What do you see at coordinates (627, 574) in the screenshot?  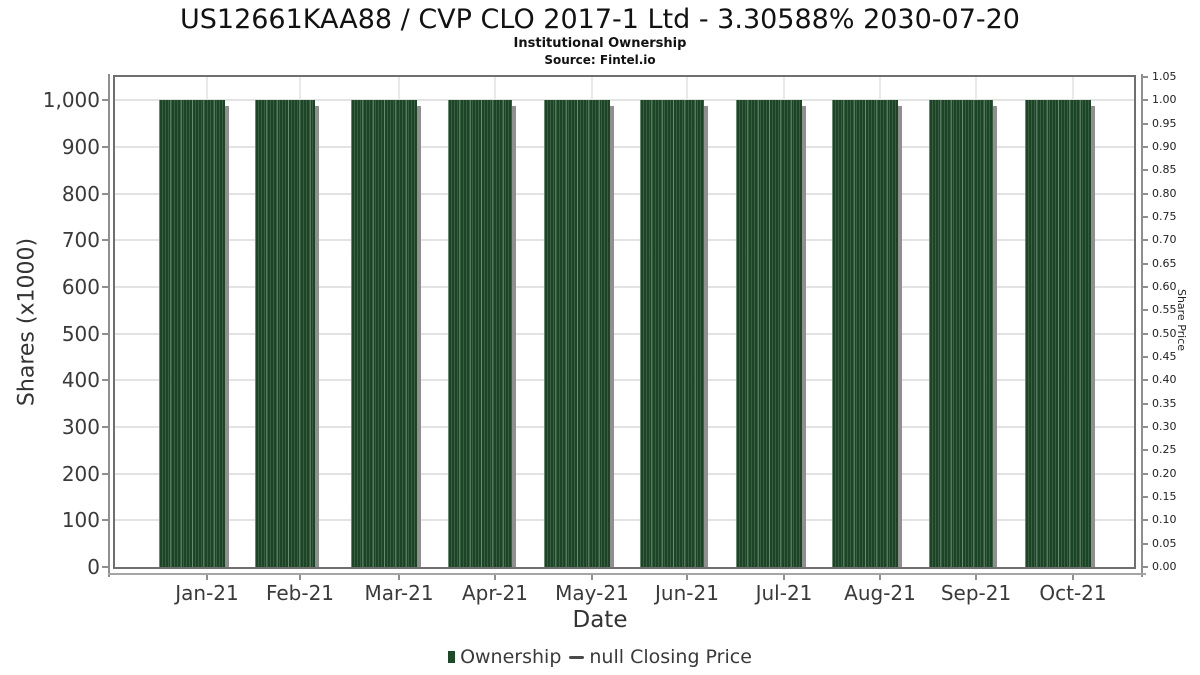 I see `x-axis-line` at bounding box center [627, 574].